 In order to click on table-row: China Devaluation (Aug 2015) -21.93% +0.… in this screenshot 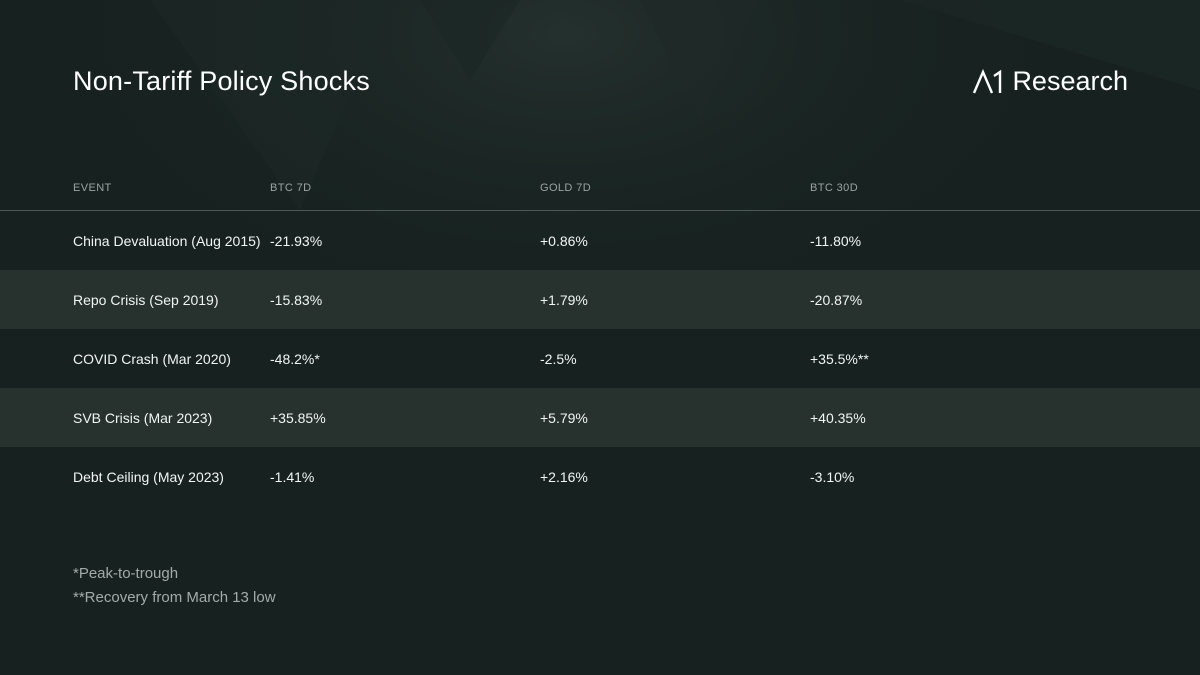, I will do `click(600, 241)`.